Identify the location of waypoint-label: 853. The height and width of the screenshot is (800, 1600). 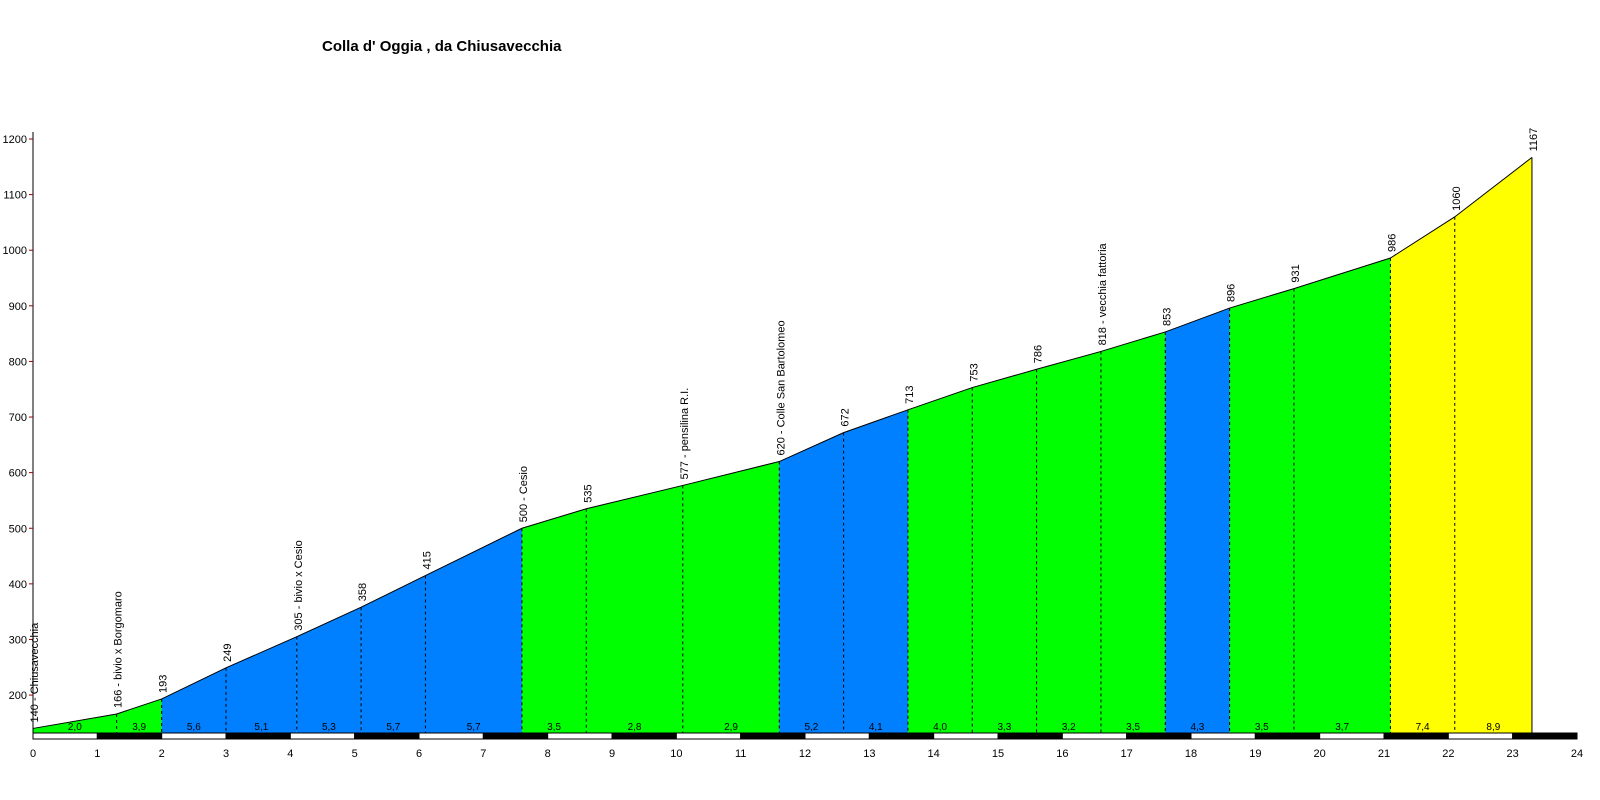
(1167, 317).